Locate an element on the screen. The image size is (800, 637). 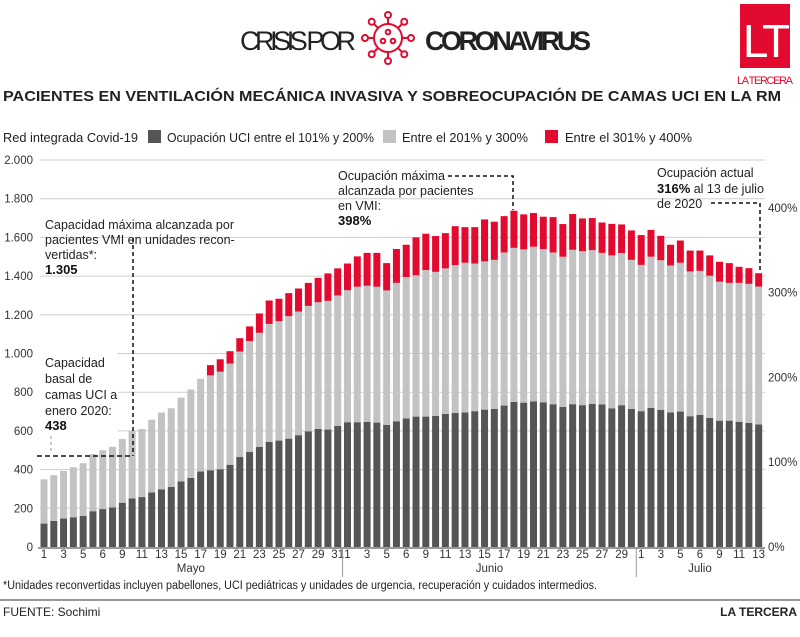
x-tick-label: 1 is located at coordinates (641, 555).